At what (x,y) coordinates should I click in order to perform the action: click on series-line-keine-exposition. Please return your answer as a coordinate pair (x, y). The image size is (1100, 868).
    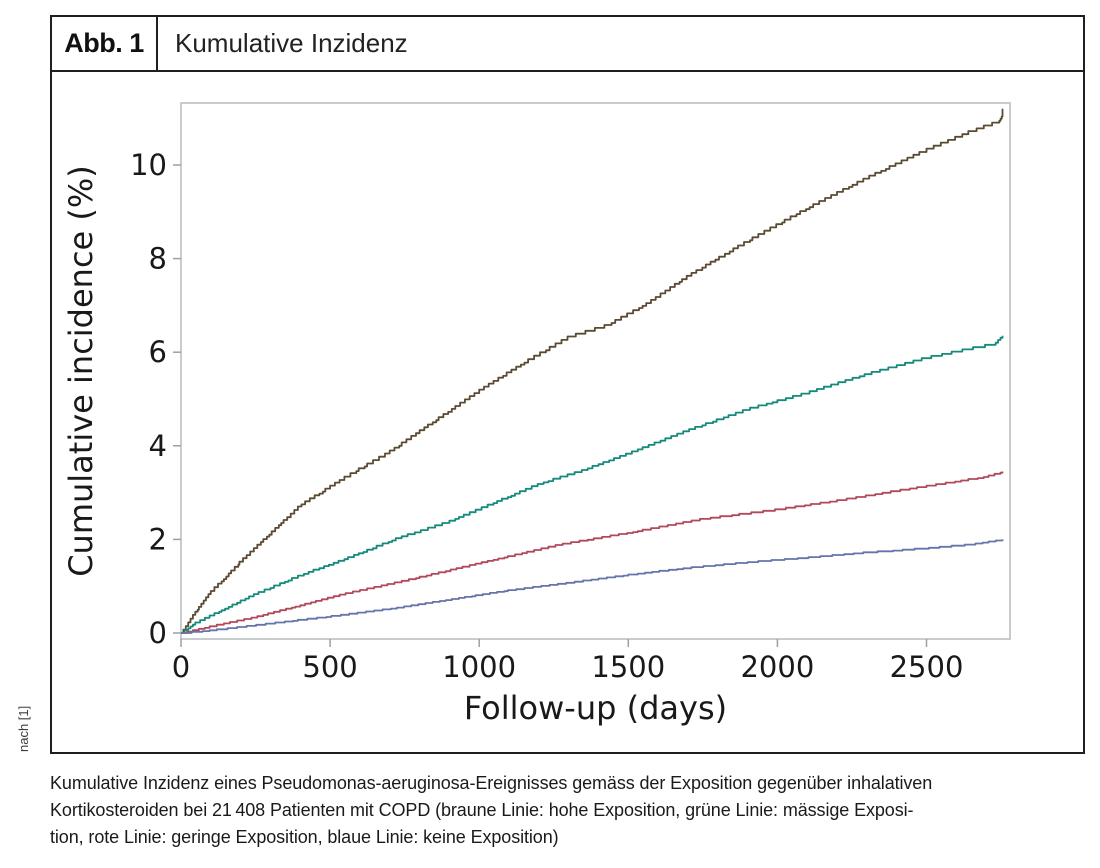
    Looking at the image, I should click on (592, 586).